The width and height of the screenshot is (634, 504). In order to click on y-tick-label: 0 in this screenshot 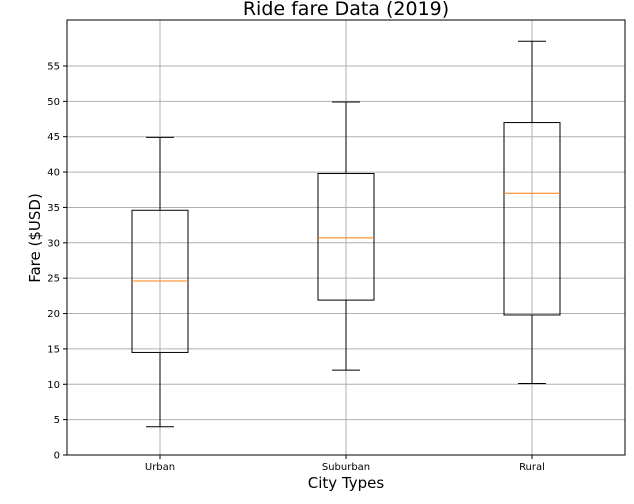, I will do `click(57, 456)`.